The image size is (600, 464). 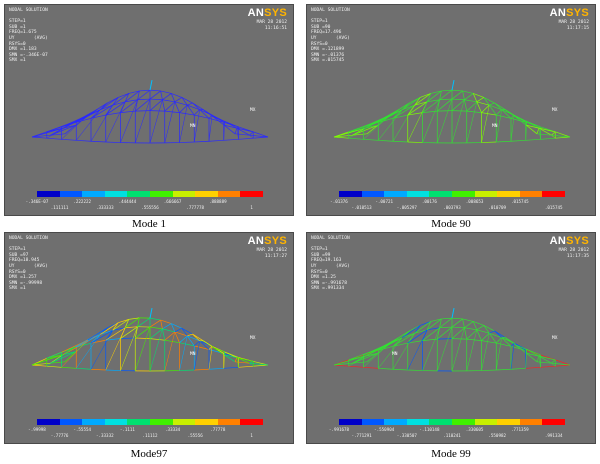 What do you see at coordinates (127, 201) in the screenshot?
I see `legend-tick-label: .444444` at bounding box center [127, 201].